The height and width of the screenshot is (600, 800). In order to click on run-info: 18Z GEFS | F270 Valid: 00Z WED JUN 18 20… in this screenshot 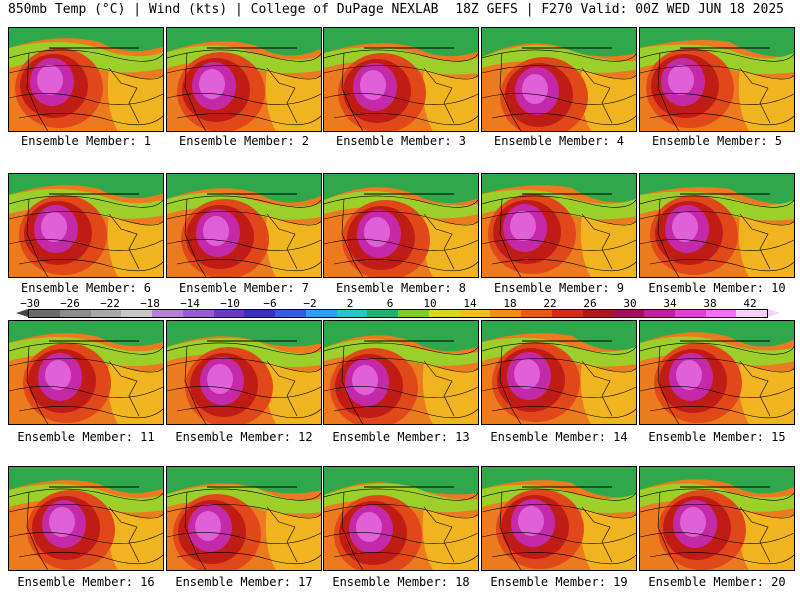, I will do `click(619, 9)`.